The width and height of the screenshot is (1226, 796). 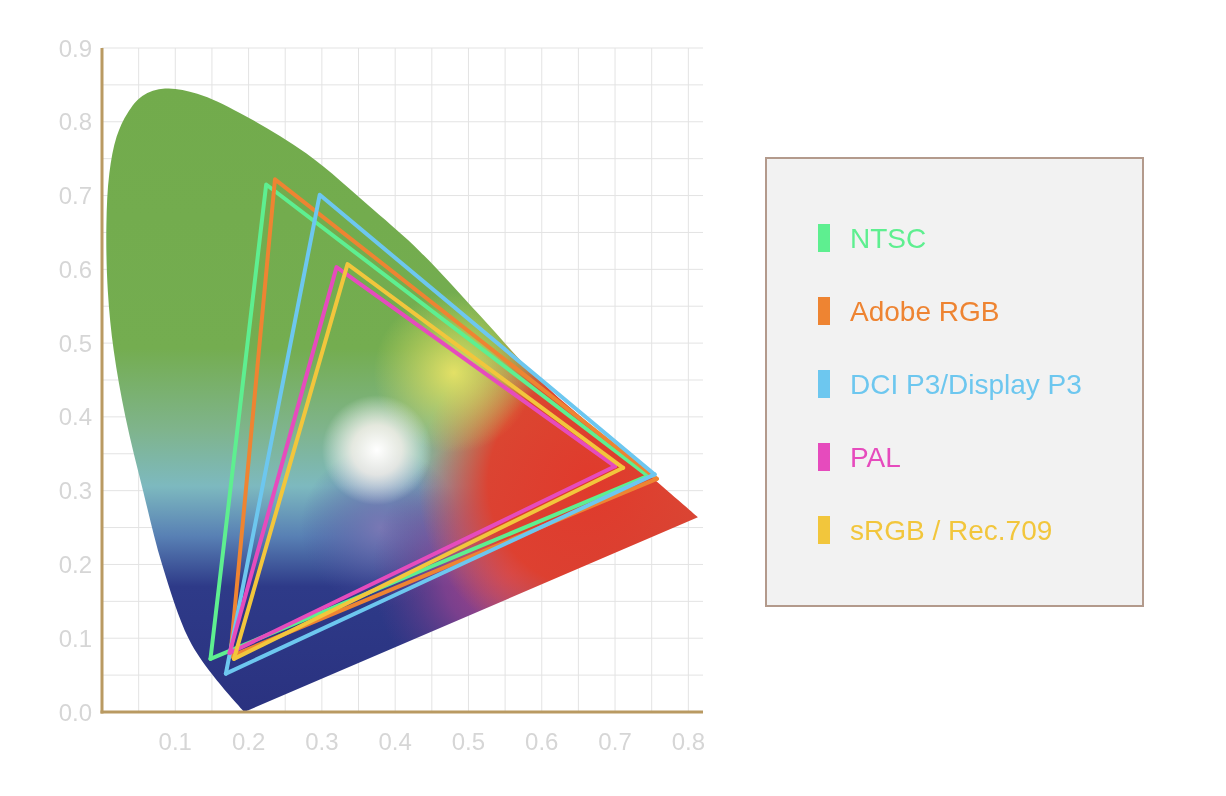 What do you see at coordinates (951, 530) in the screenshot?
I see `legend-label: sRGB / Rec.709` at bounding box center [951, 530].